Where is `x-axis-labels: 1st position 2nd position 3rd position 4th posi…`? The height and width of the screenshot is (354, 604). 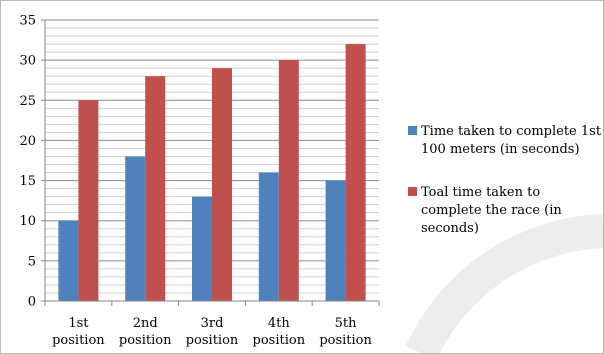
x-axis-labels: 1st position 2nd position 3rd position 4th posi… is located at coordinates (212, 332).